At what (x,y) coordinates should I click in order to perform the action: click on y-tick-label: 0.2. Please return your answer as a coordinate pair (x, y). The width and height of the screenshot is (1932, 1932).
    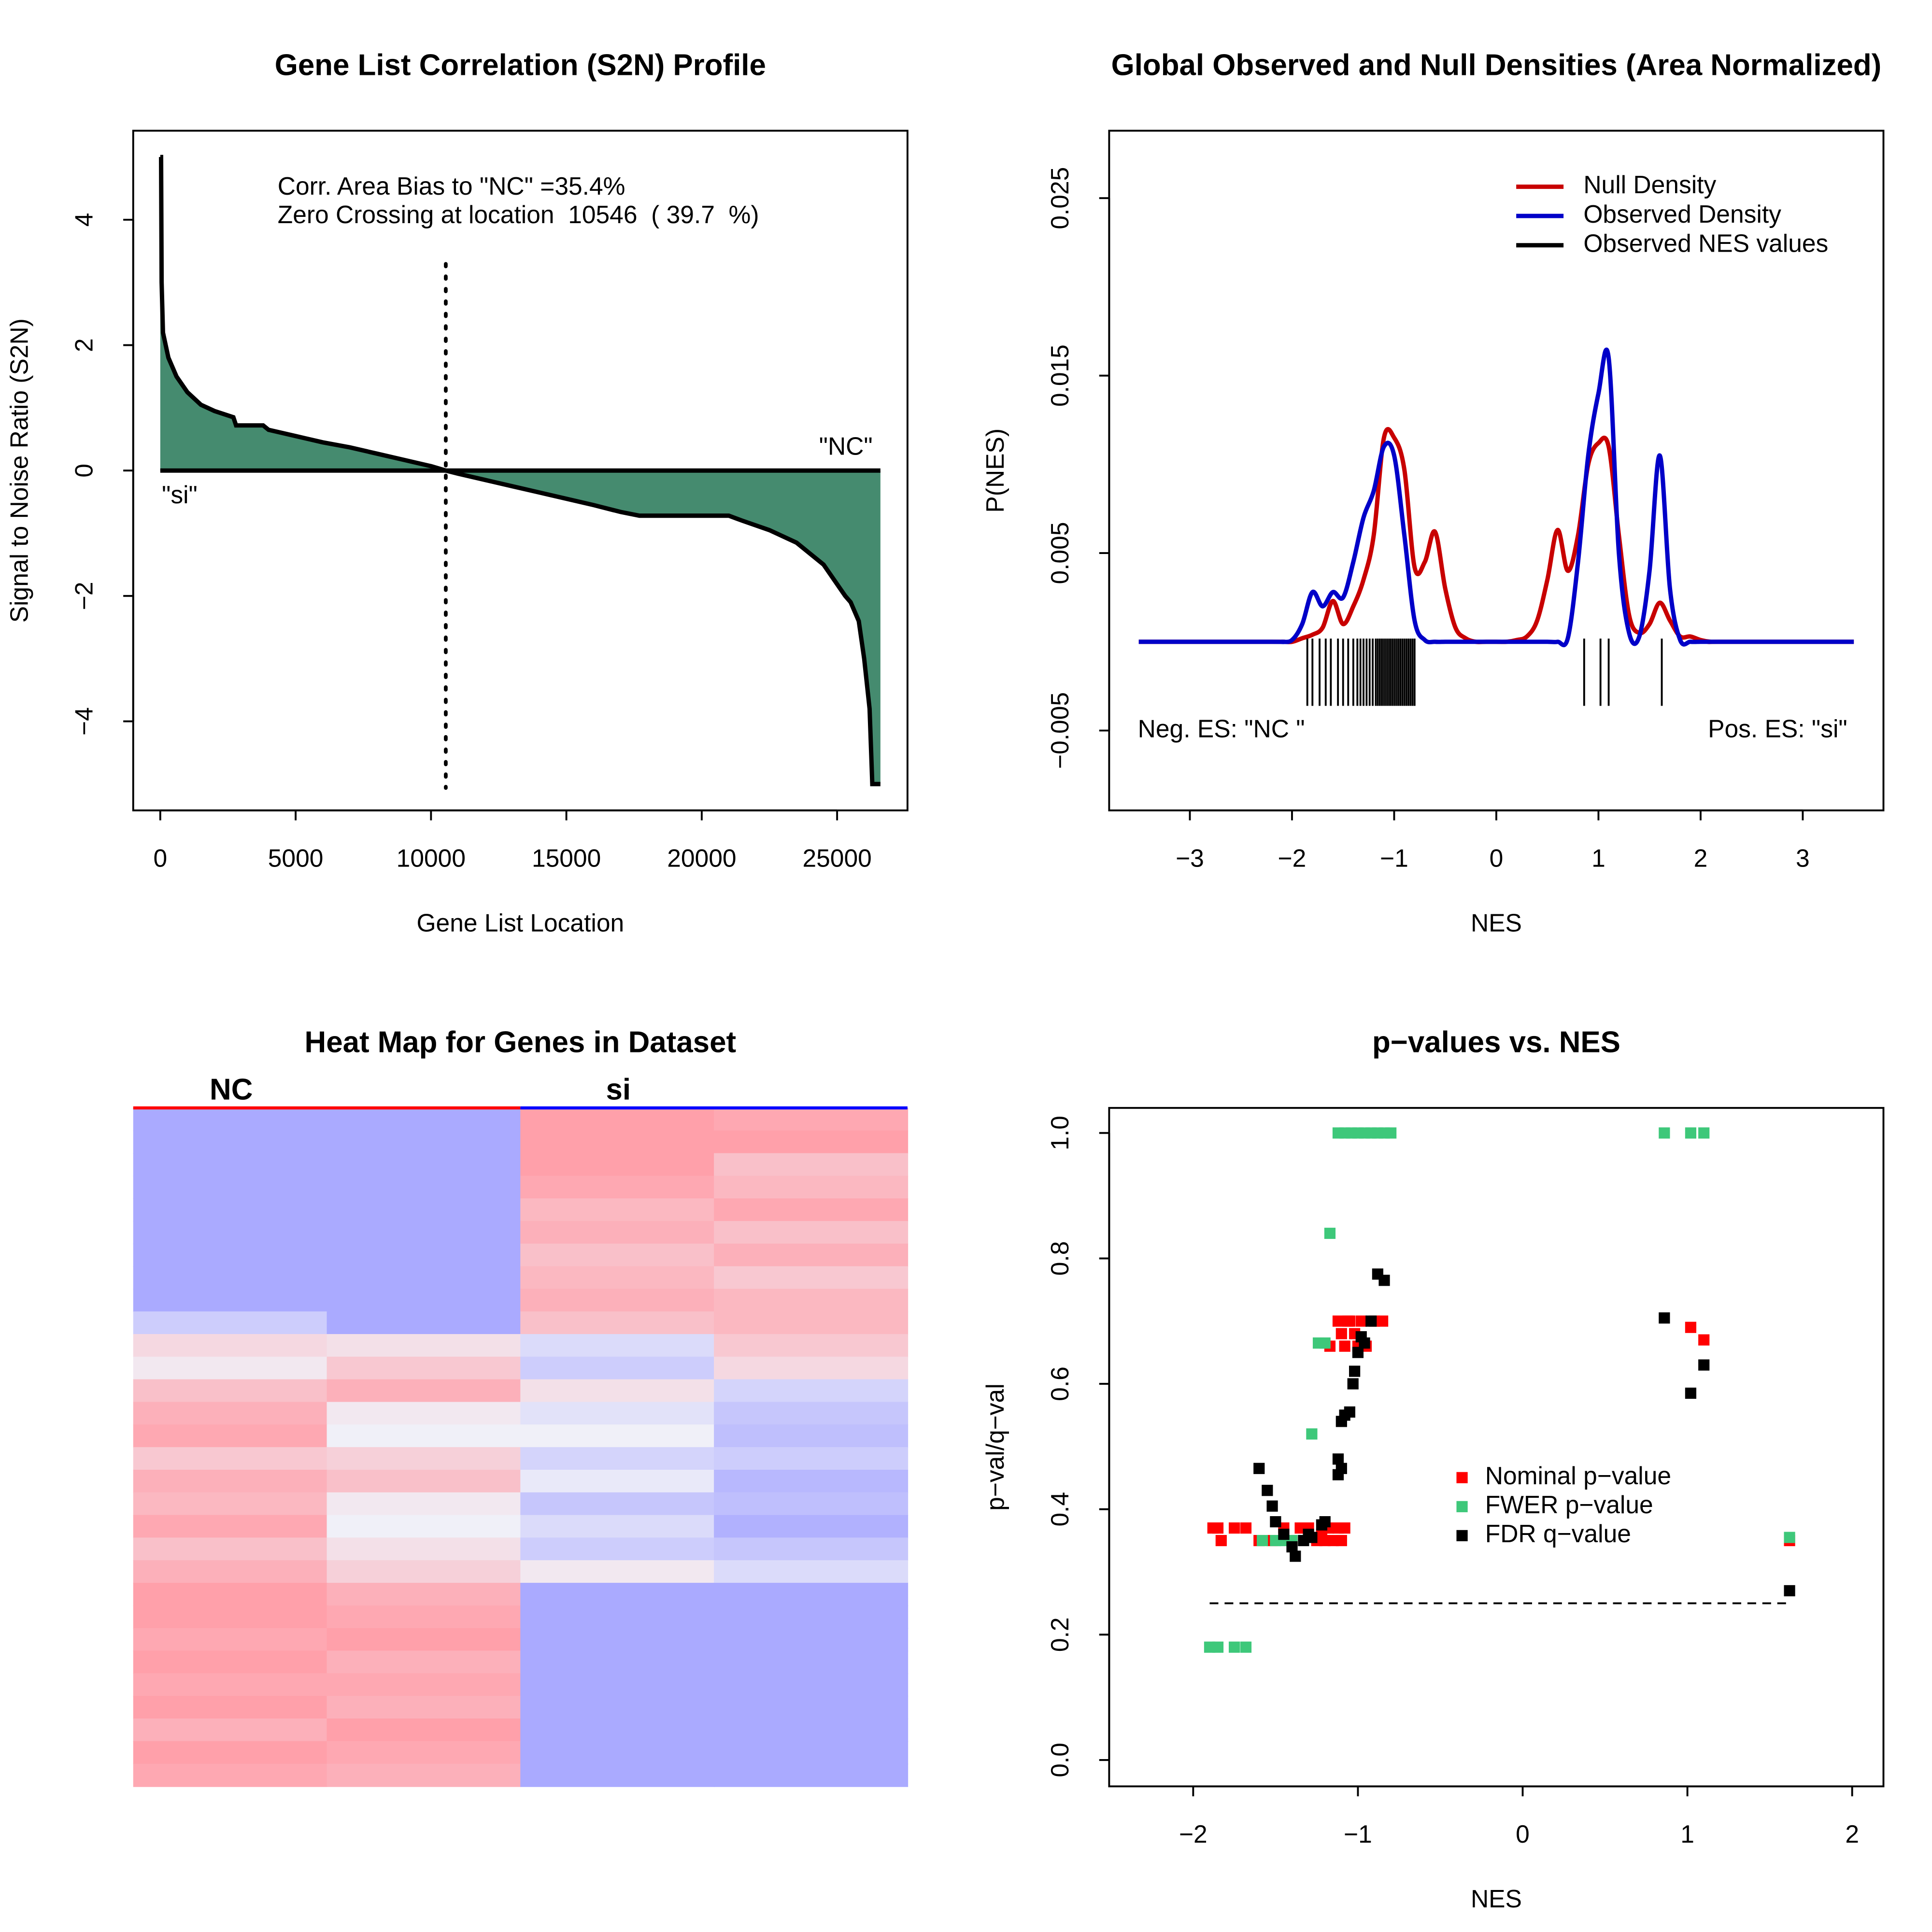
    Looking at the image, I should click on (1060, 1634).